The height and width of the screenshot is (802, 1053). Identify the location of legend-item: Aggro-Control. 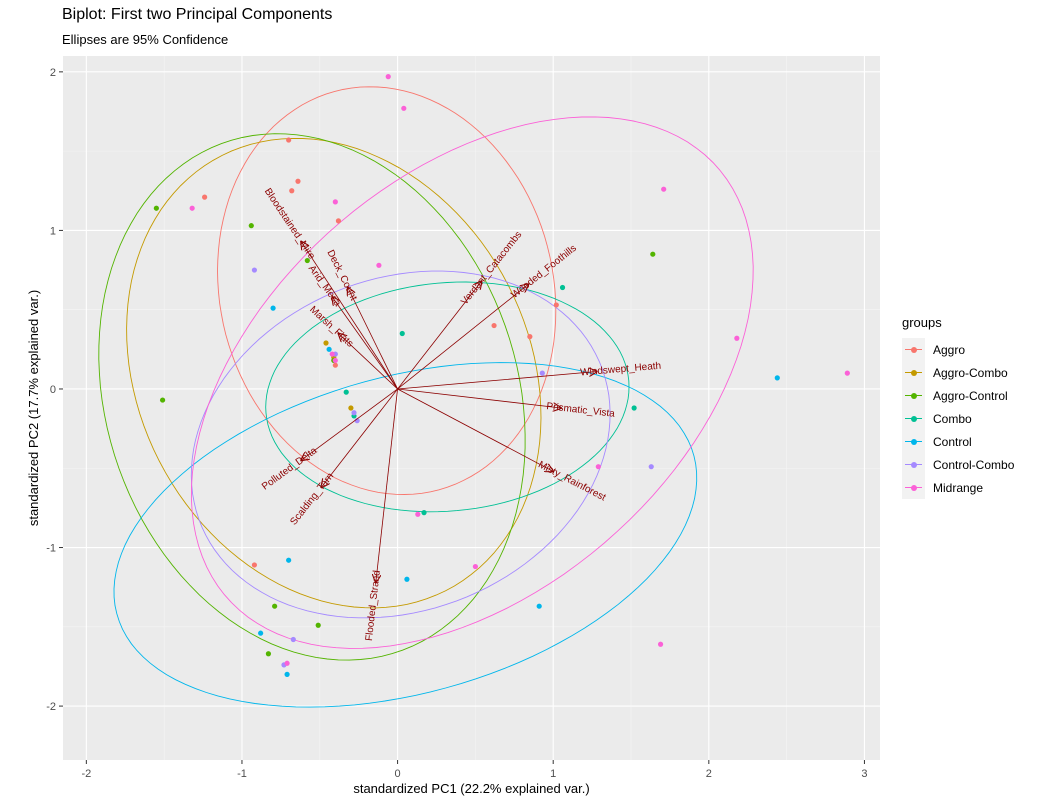
(958, 395).